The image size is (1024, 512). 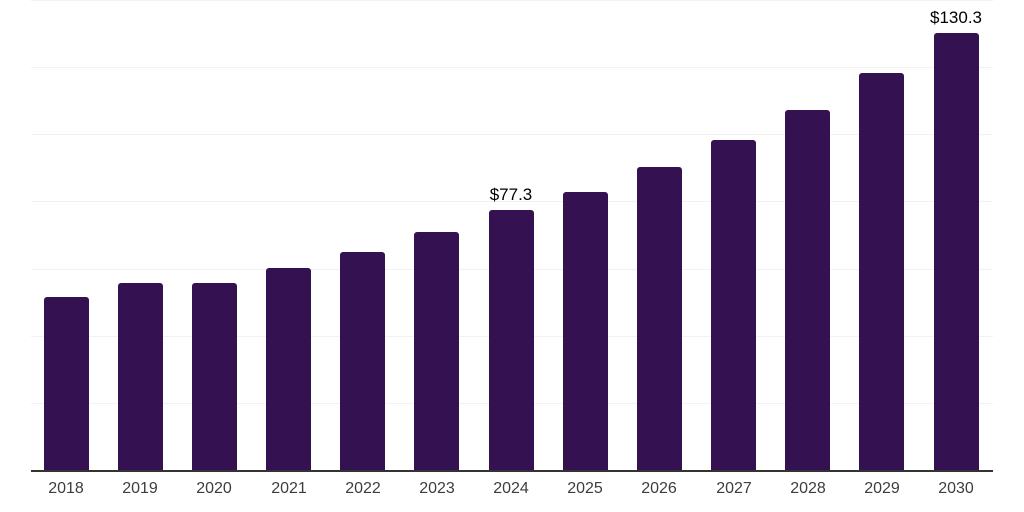 What do you see at coordinates (808, 488) in the screenshot?
I see `x-tick-label-2028: 2028` at bounding box center [808, 488].